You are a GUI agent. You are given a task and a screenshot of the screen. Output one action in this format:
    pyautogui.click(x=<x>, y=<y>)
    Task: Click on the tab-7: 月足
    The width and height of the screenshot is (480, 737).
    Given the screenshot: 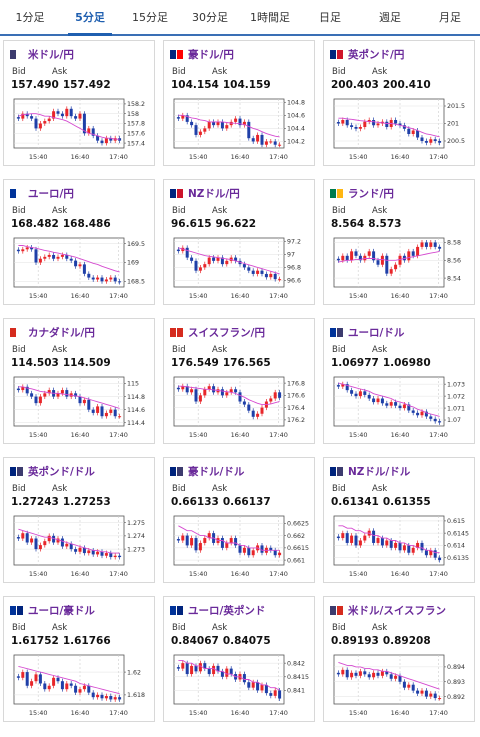 What is the action you would take?
    pyautogui.click(x=450, y=17)
    